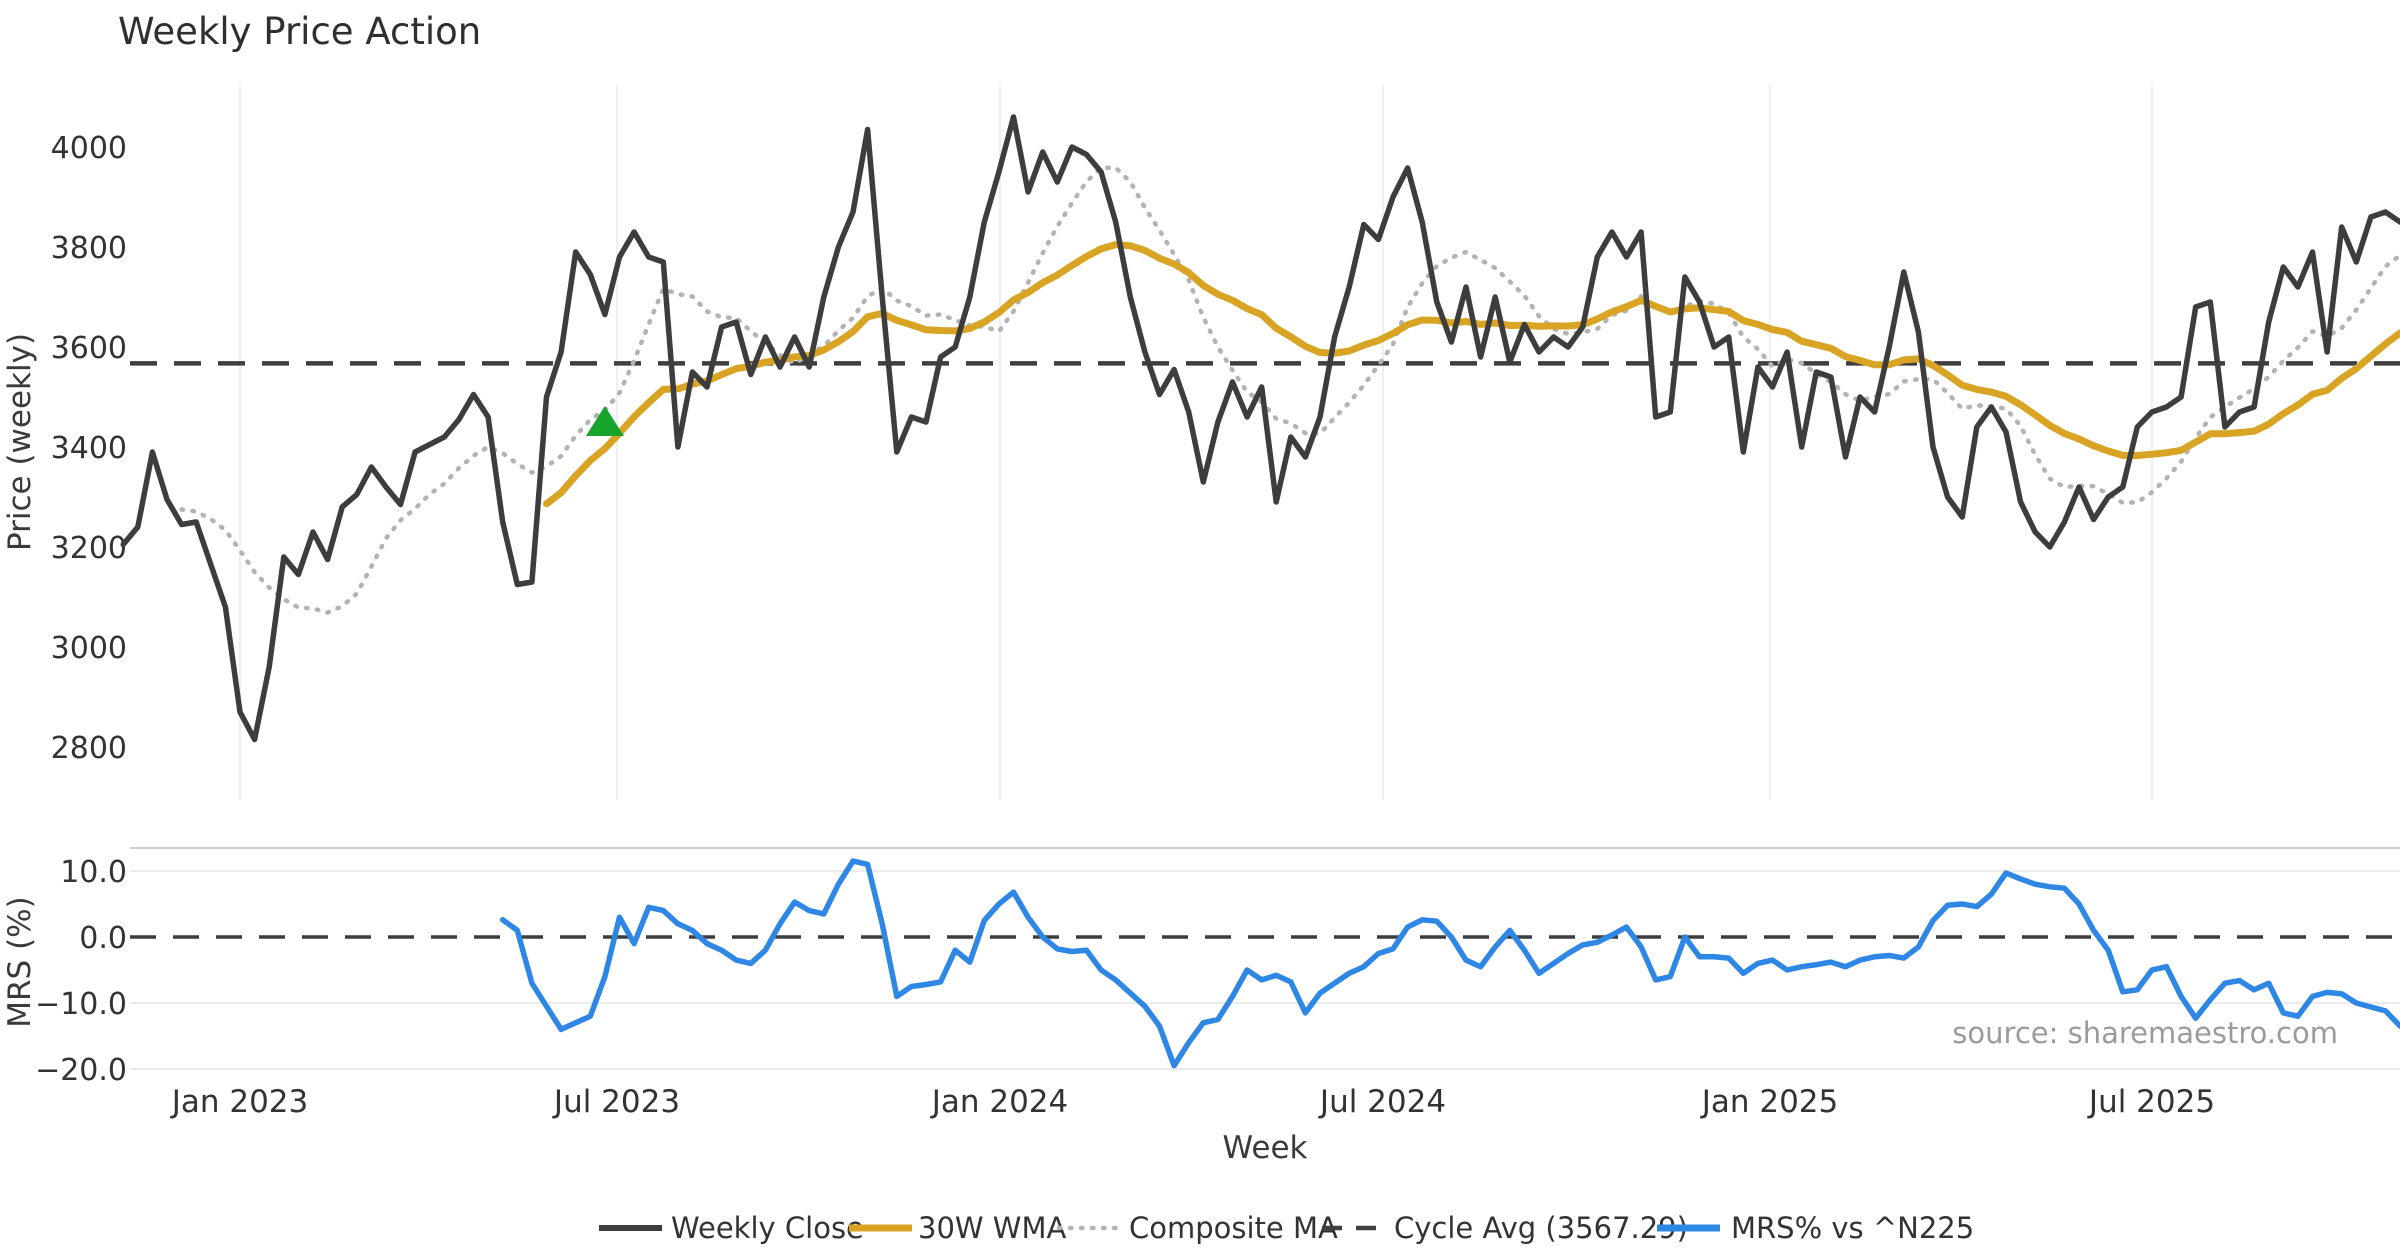 This screenshot has width=2400, height=1260. What do you see at coordinates (1541, 1228) in the screenshot?
I see `legend-label-cycle-avg: Cycle Avg (3567.29)` at bounding box center [1541, 1228].